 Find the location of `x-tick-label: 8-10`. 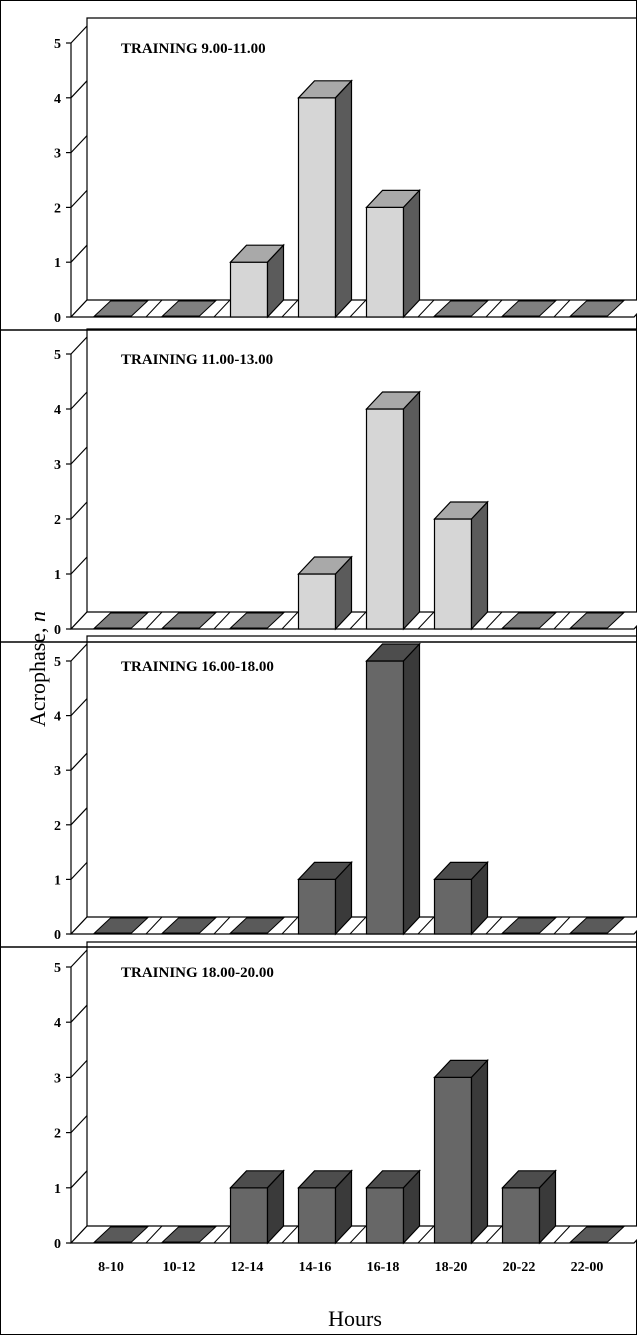

x-tick-label: 8-10 is located at coordinates (111, 1267).